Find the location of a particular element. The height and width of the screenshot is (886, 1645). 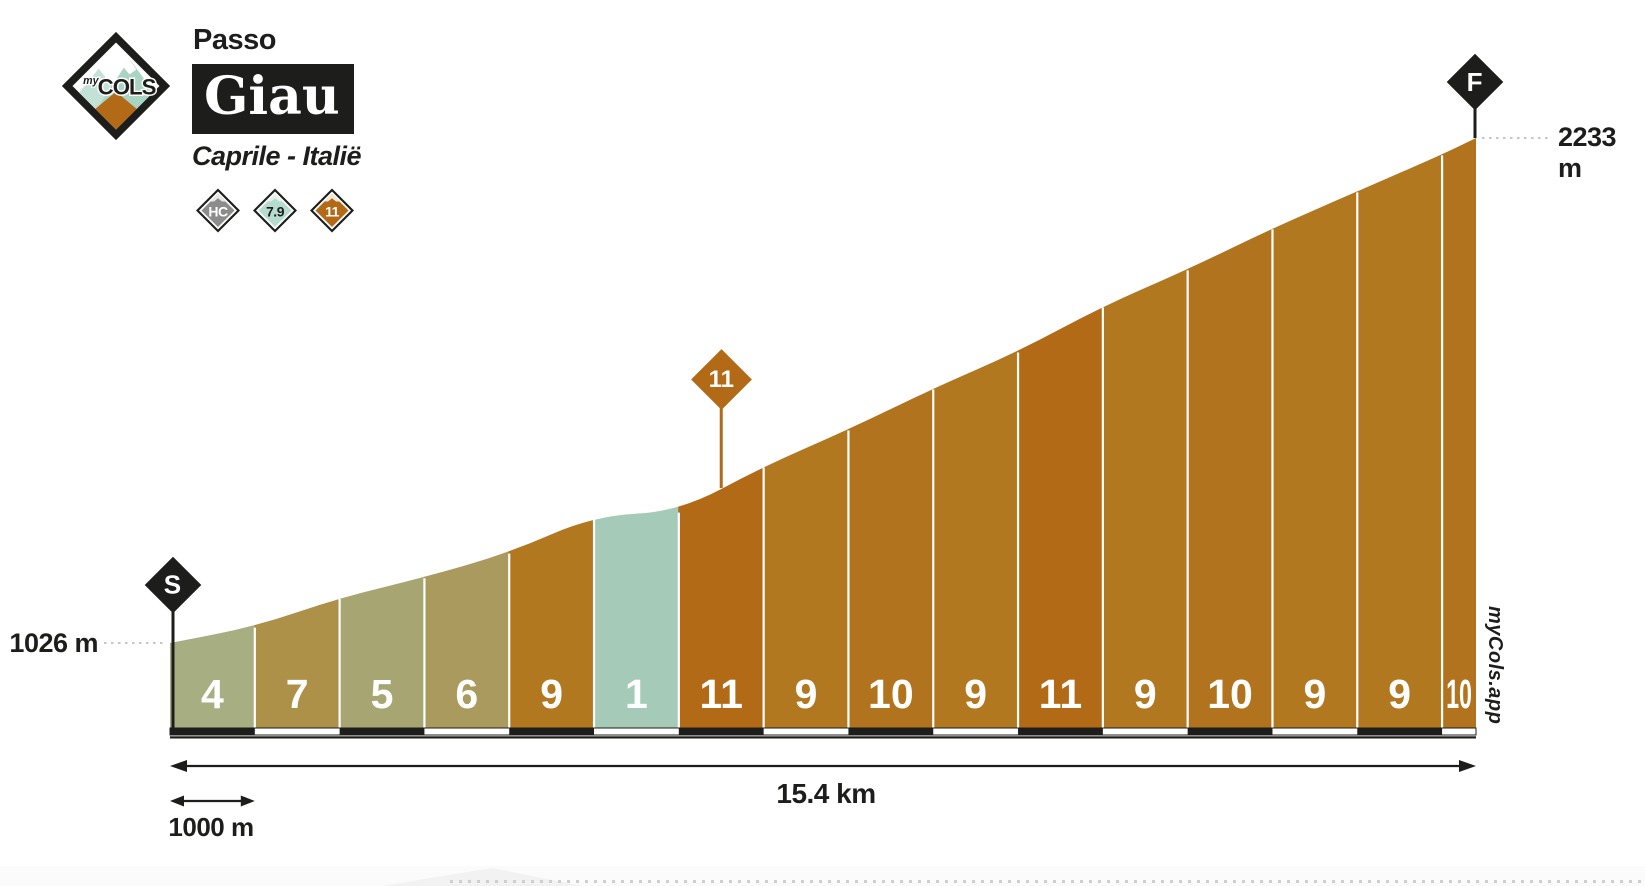

finish-marker-label: F is located at coordinates (1475, 81).